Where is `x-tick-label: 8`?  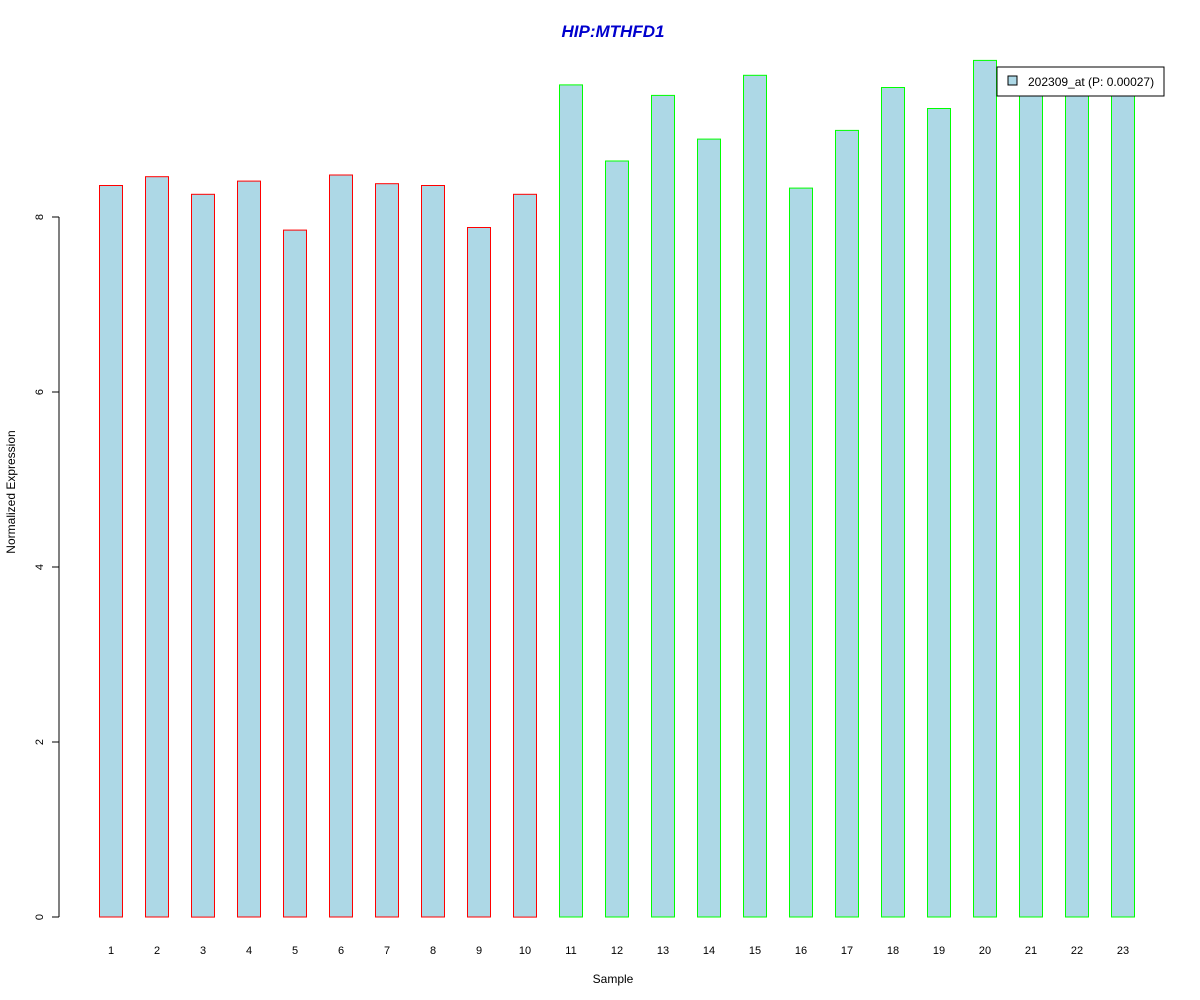 x-tick-label: 8 is located at coordinates (433, 951).